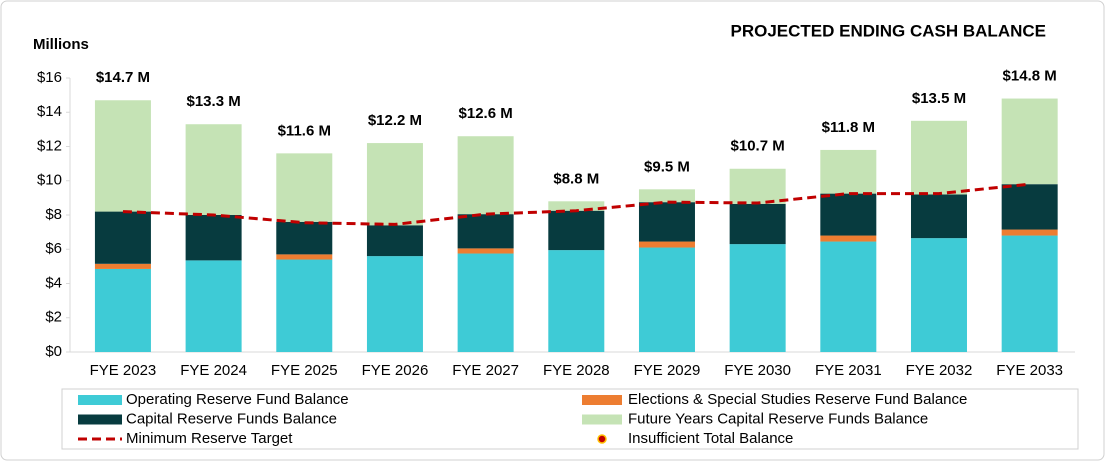  What do you see at coordinates (53, 214) in the screenshot?
I see `y-tick-label: $8` at bounding box center [53, 214].